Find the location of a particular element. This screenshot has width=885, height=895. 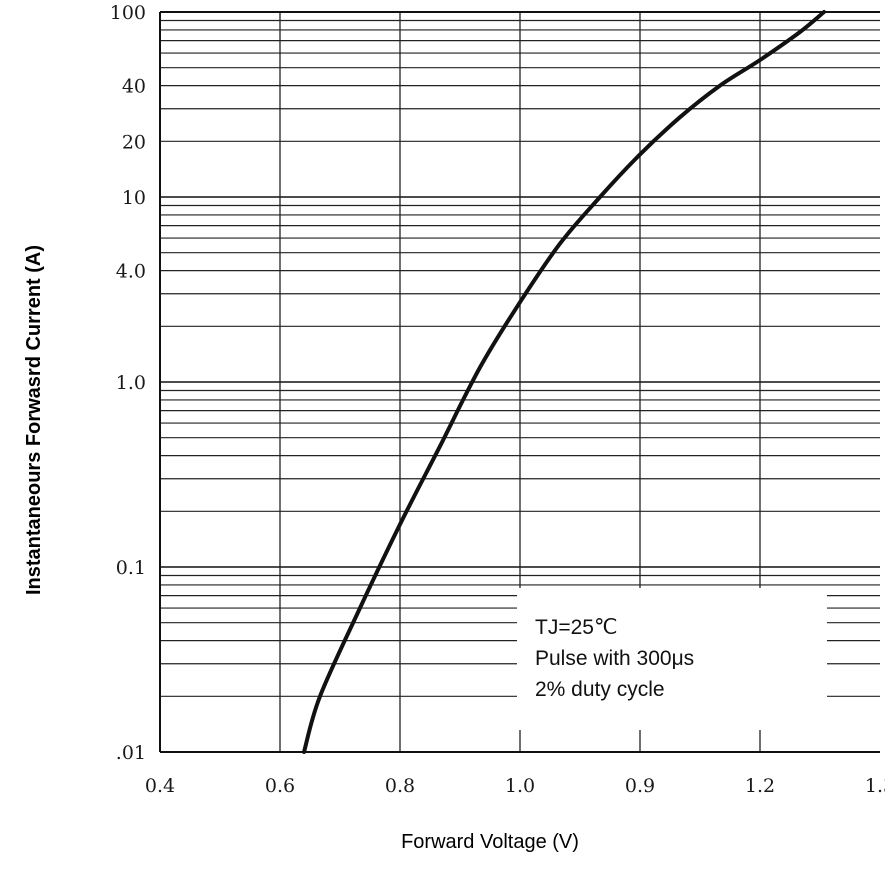

x-tick-label: 0.6 is located at coordinates (280, 786).